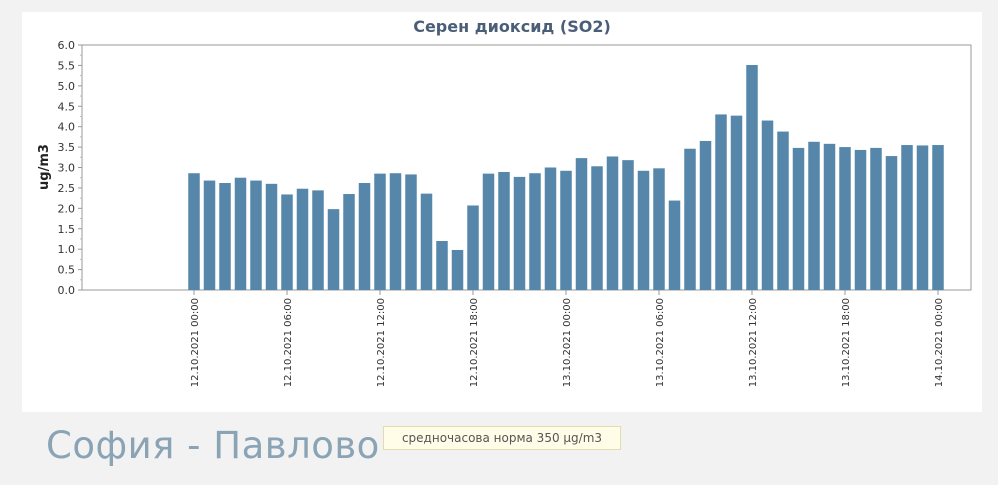  Describe the element at coordinates (67, 168) in the screenshot. I see `y-tick-label: 3.0` at that location.